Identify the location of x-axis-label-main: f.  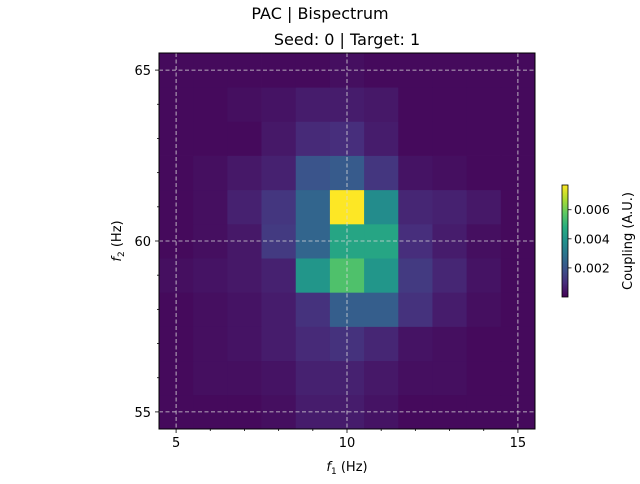
(329, 467).